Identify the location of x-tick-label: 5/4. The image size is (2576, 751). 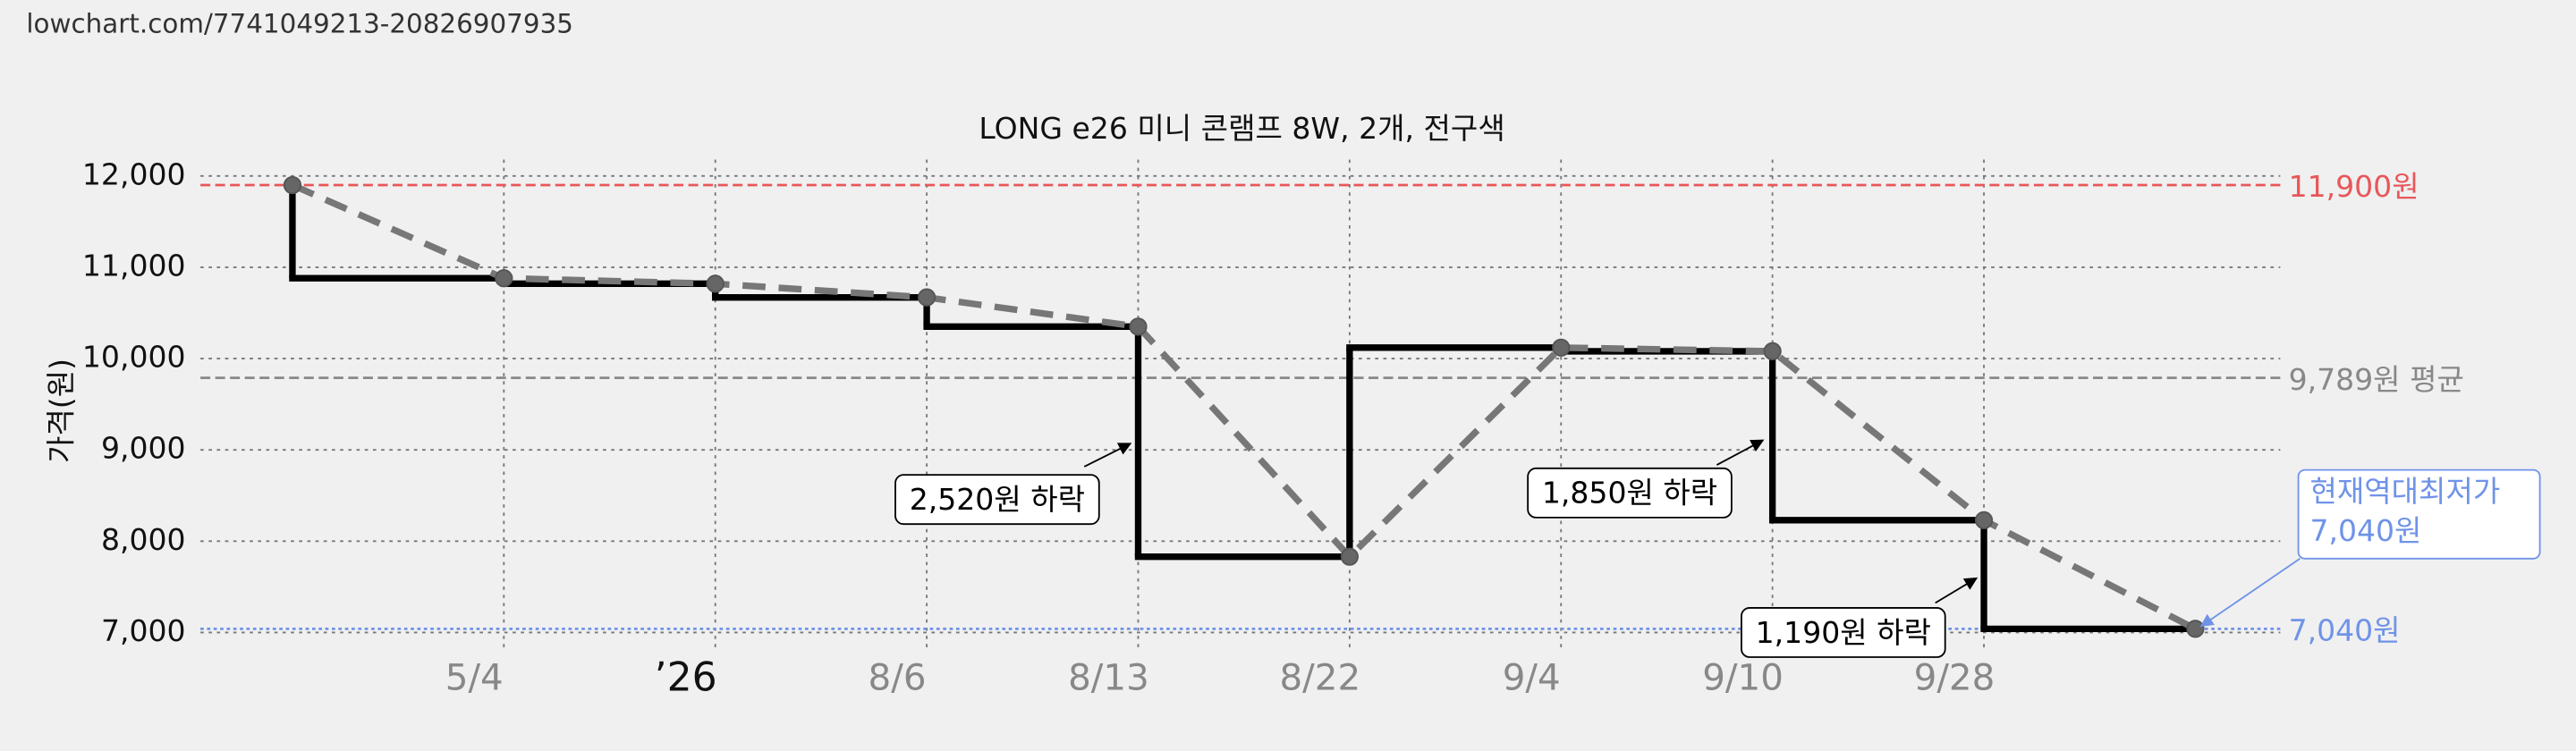
(474, 677).